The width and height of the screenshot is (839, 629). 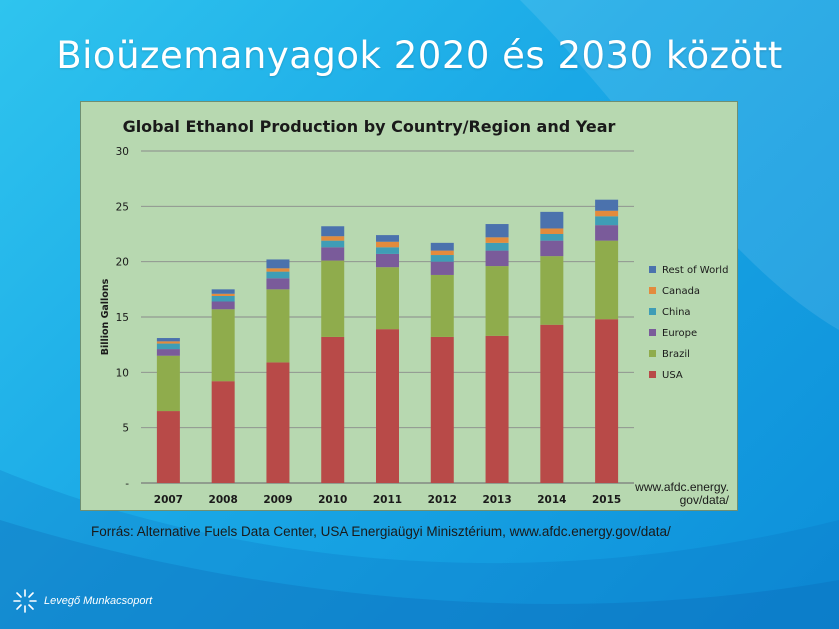 I want to click on x-tick-label: 2015, so click(x=606, y=500).